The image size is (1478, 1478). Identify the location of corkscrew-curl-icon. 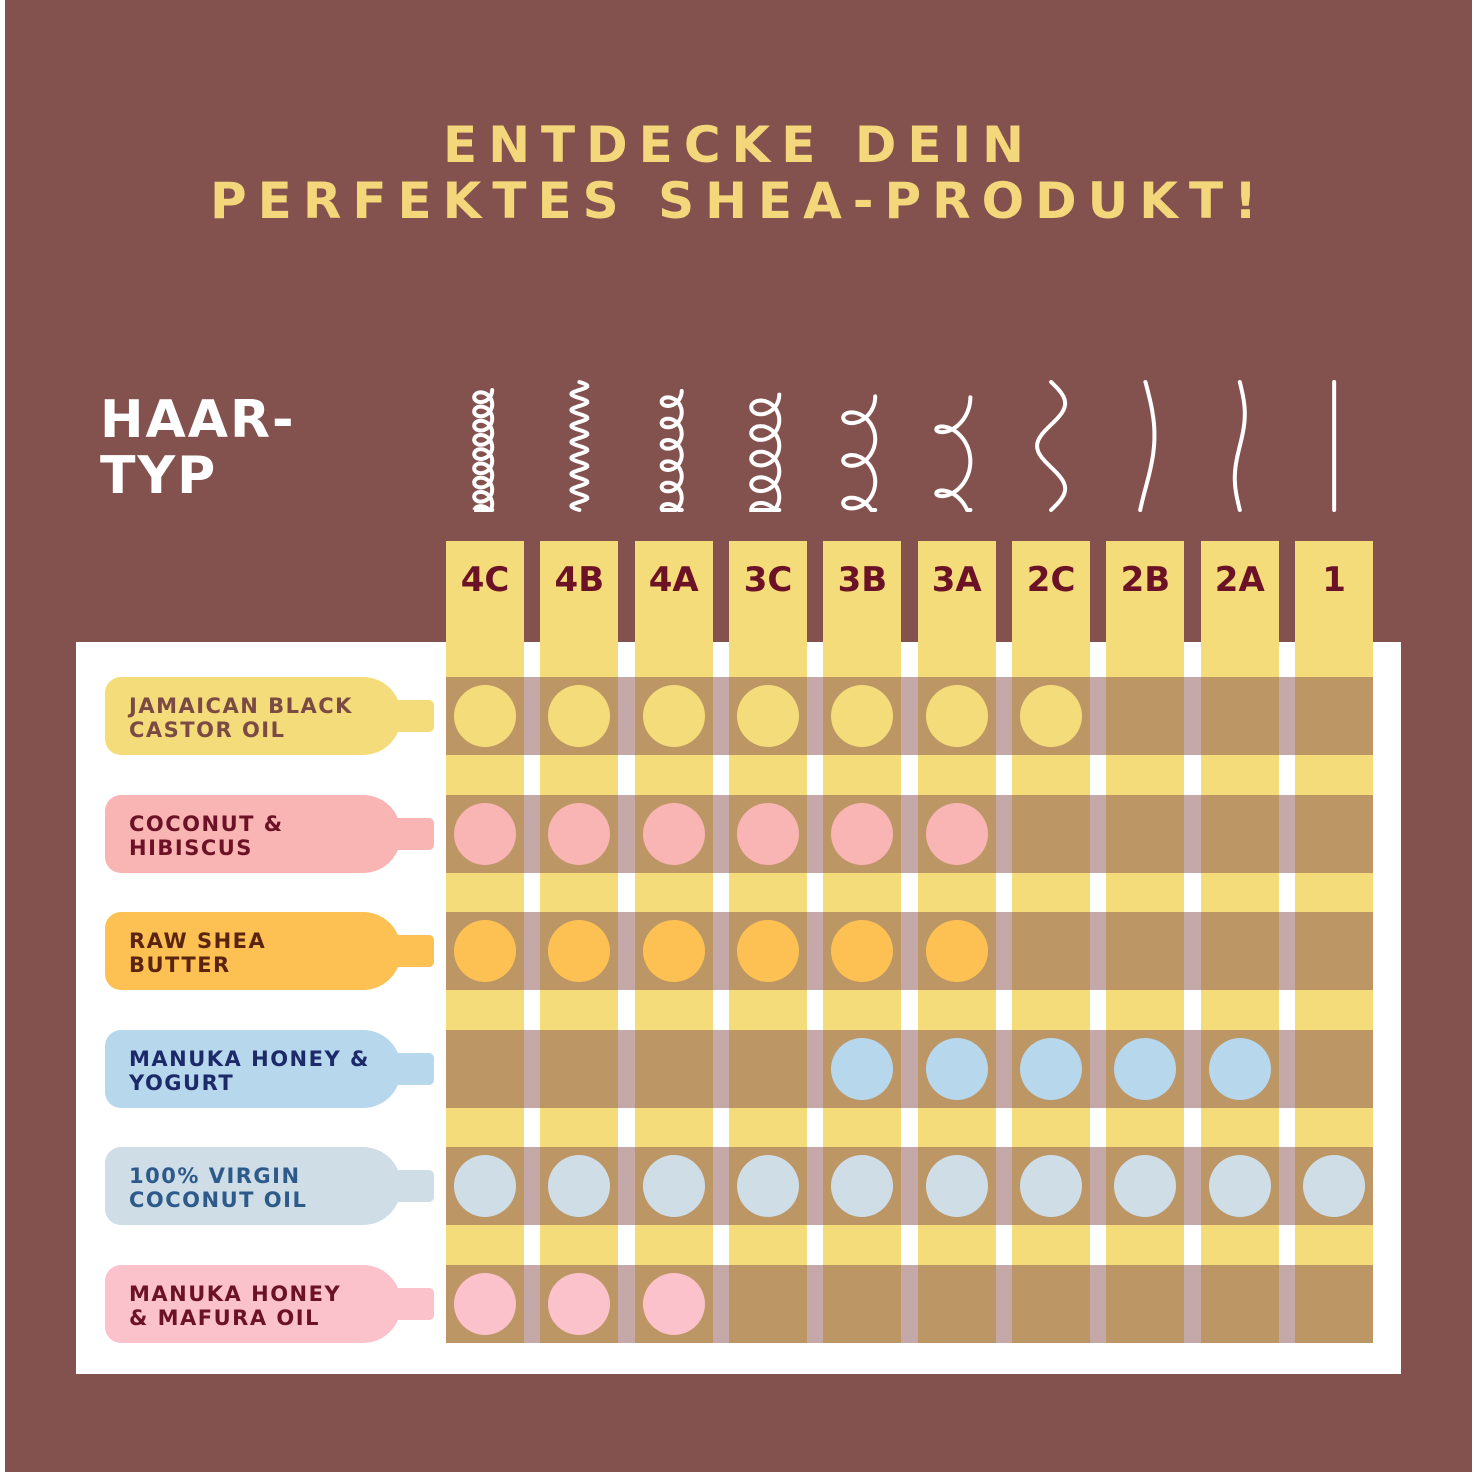
(765, 452).